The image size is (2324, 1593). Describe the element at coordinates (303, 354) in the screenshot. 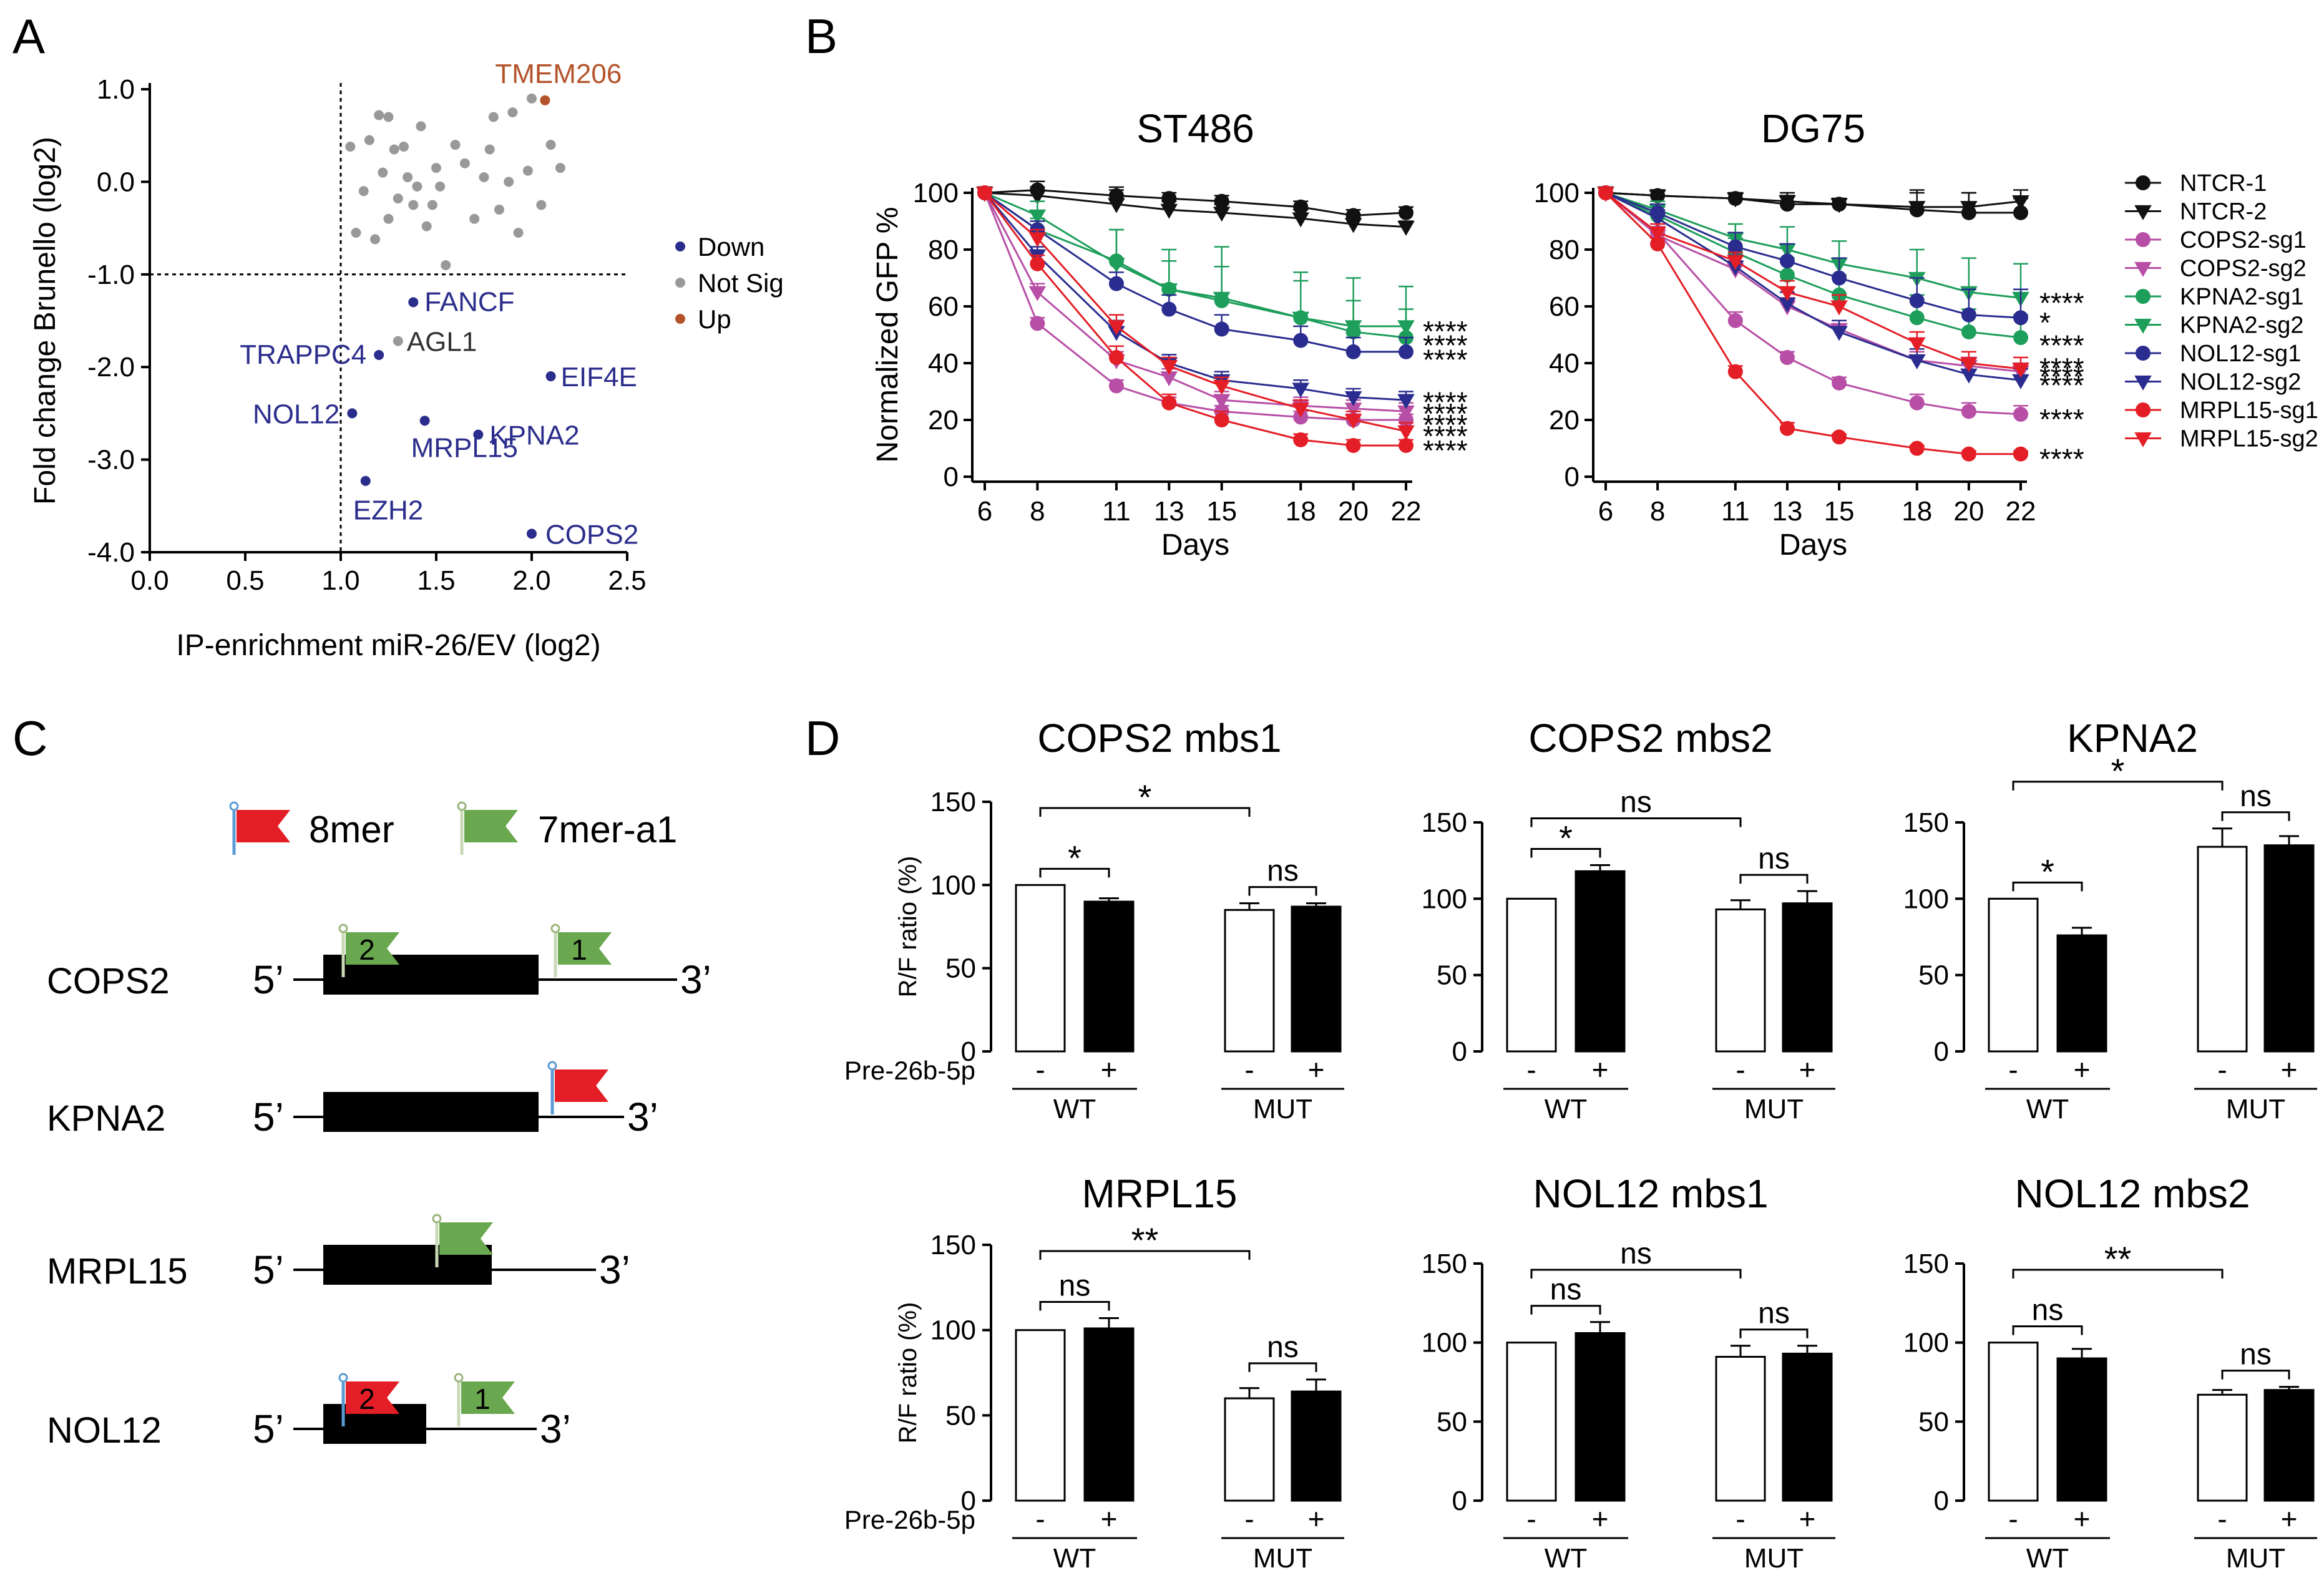

I see `point-label: TRAPPC4` at that location.